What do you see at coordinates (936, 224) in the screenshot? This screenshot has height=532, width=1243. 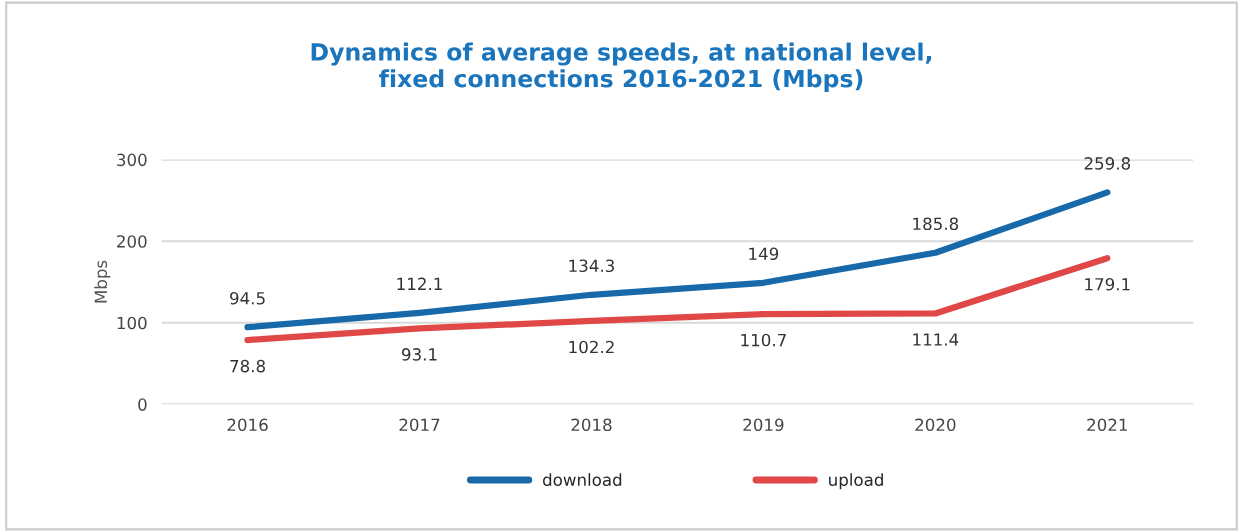 I see `data-label: 185.8` at bounding box center [936, 224].